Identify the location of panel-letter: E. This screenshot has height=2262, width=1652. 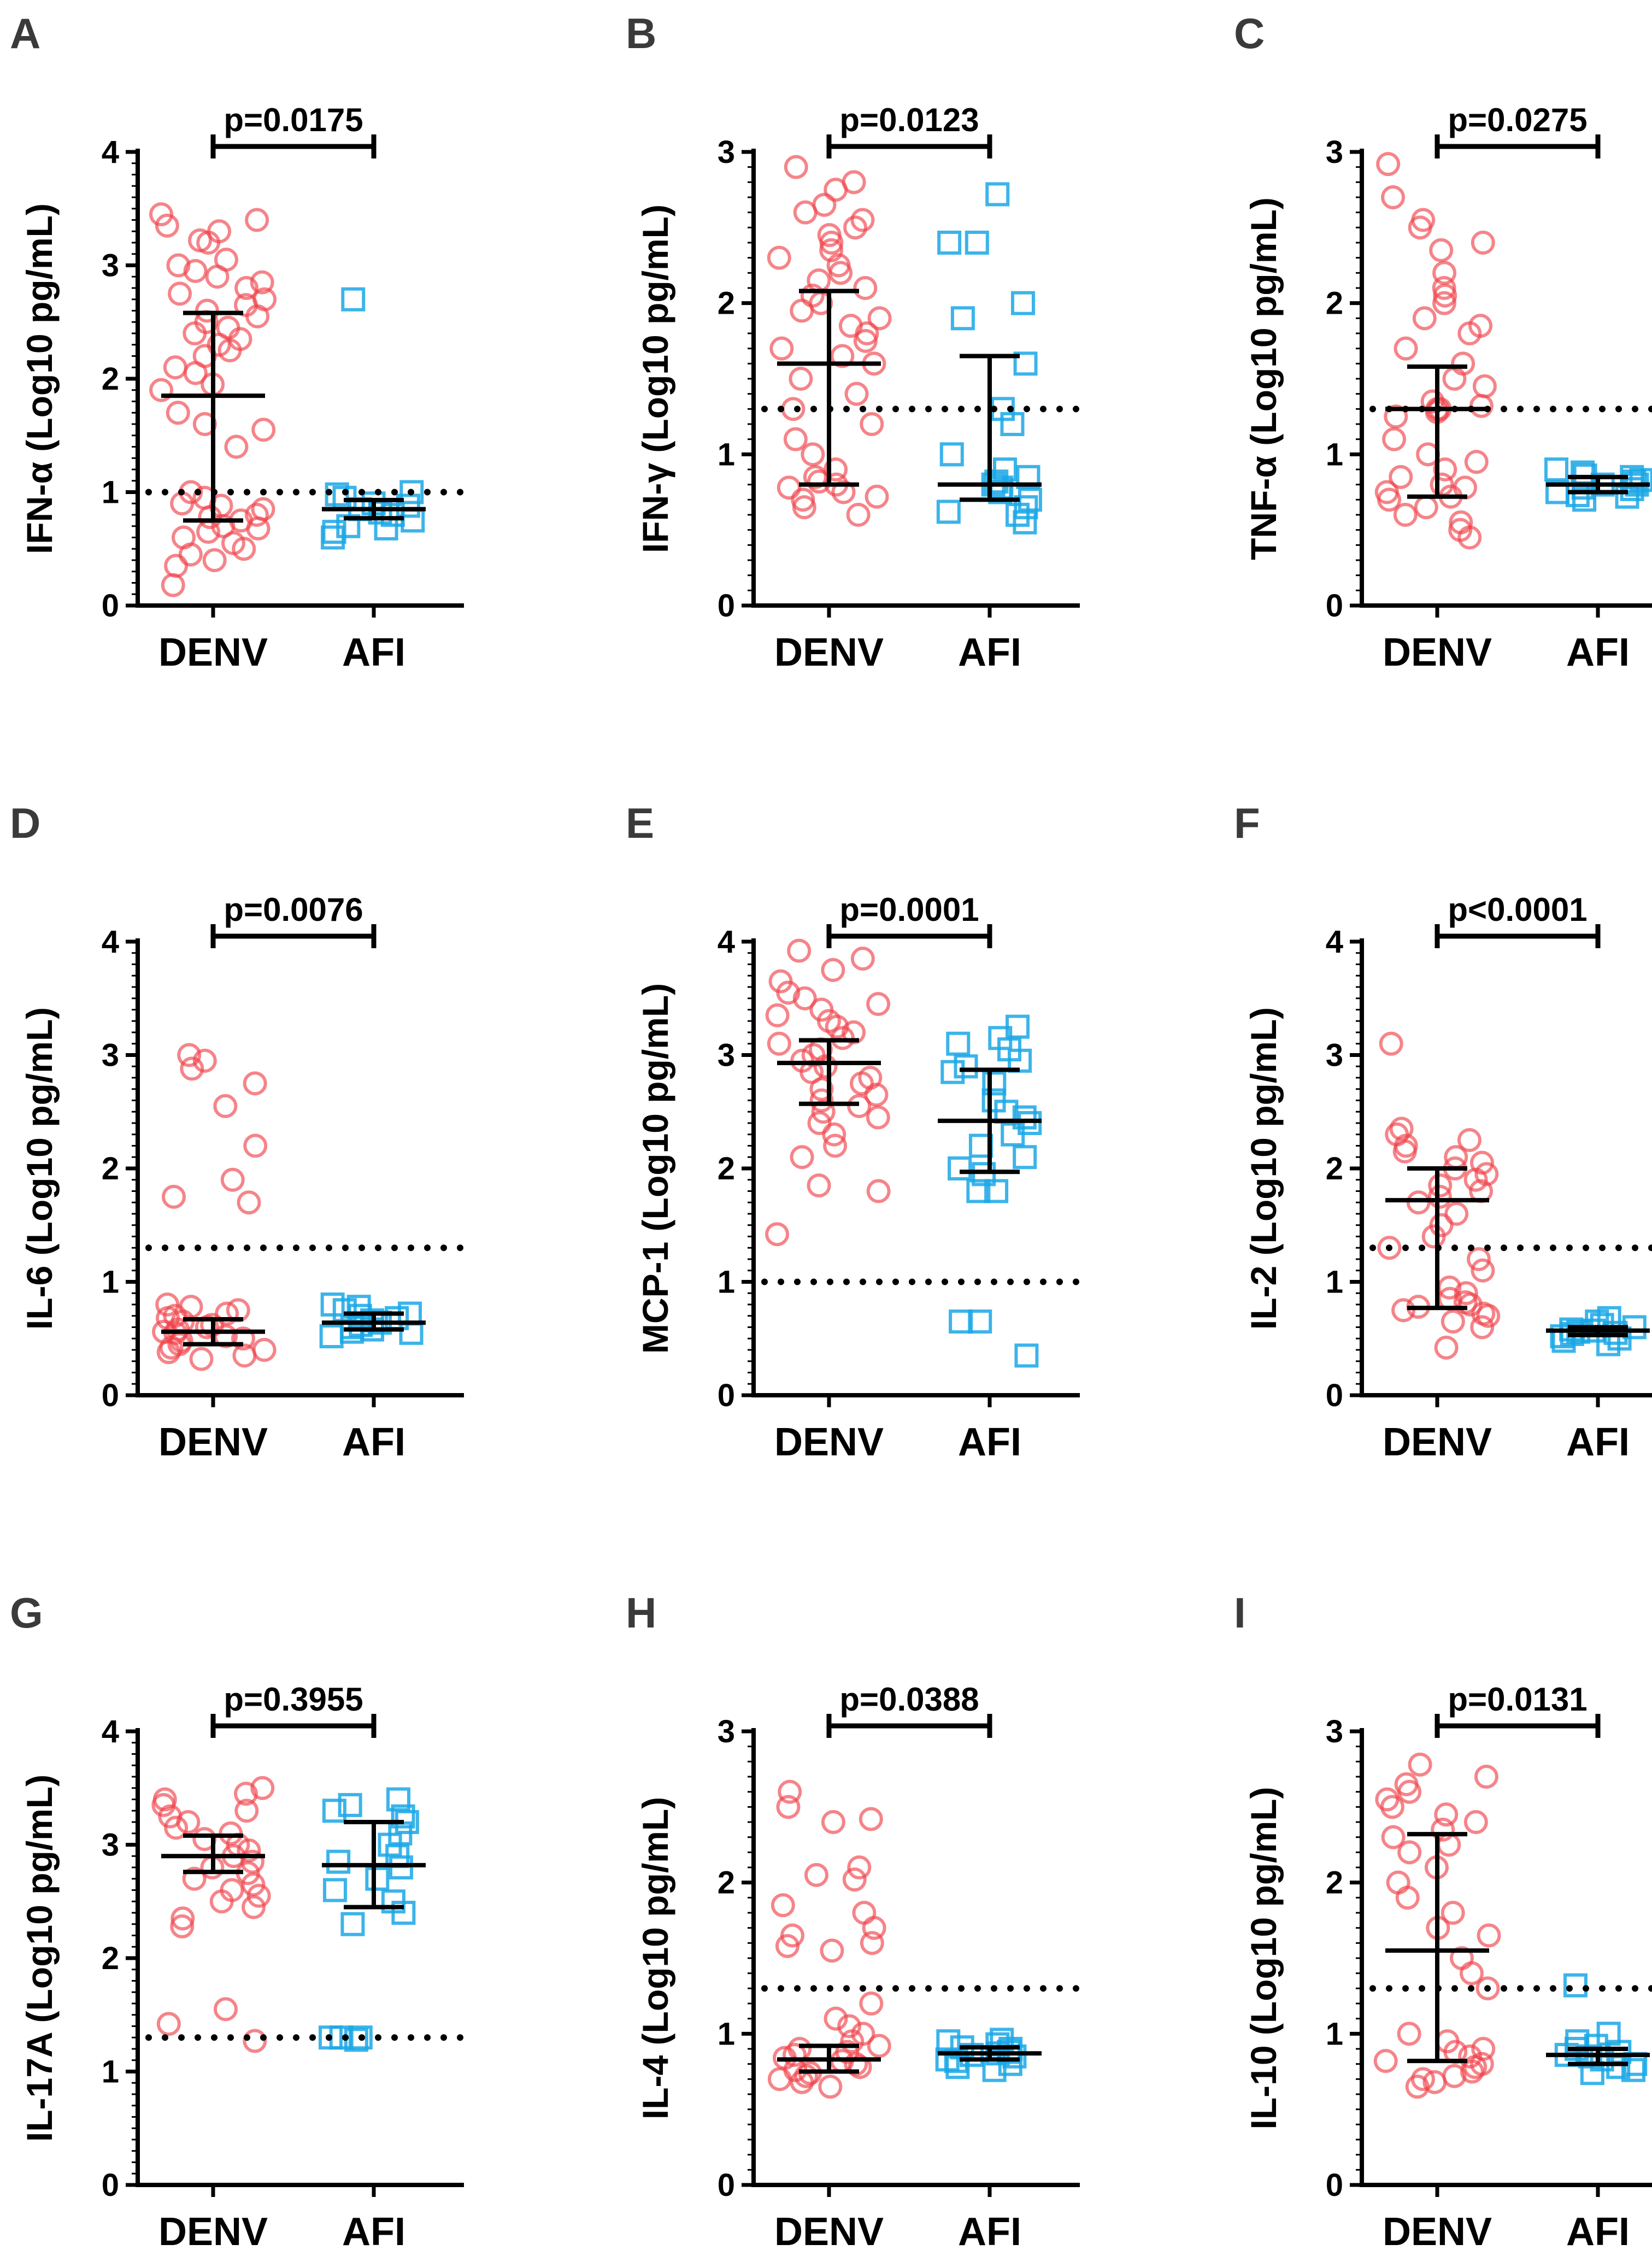
(640, 823).